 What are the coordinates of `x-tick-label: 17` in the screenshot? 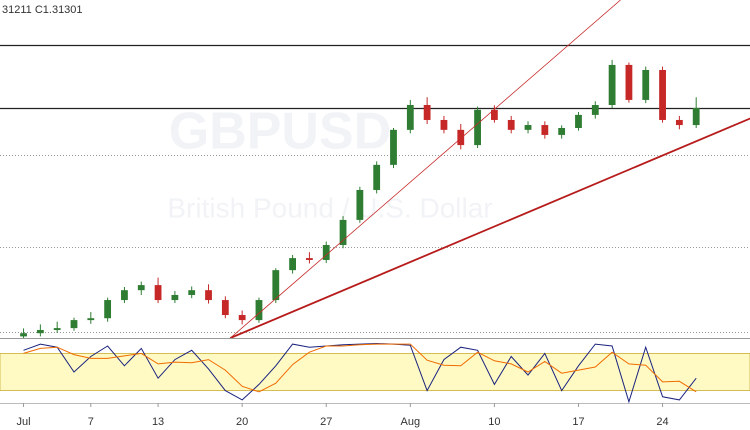 It's located at (578, 422).